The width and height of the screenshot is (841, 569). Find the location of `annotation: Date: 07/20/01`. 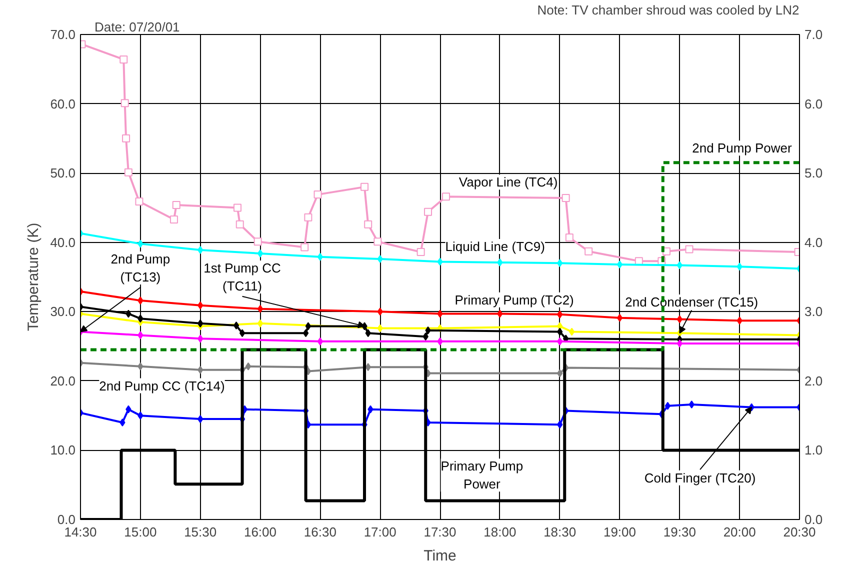

annotation: Date: 07/20/01 is located at coordinates (137, 27).